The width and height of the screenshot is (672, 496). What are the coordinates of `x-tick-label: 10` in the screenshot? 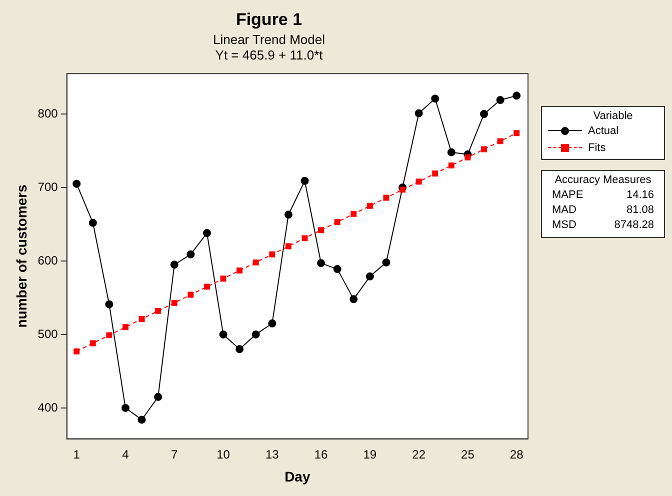 It's located at (223, 454).